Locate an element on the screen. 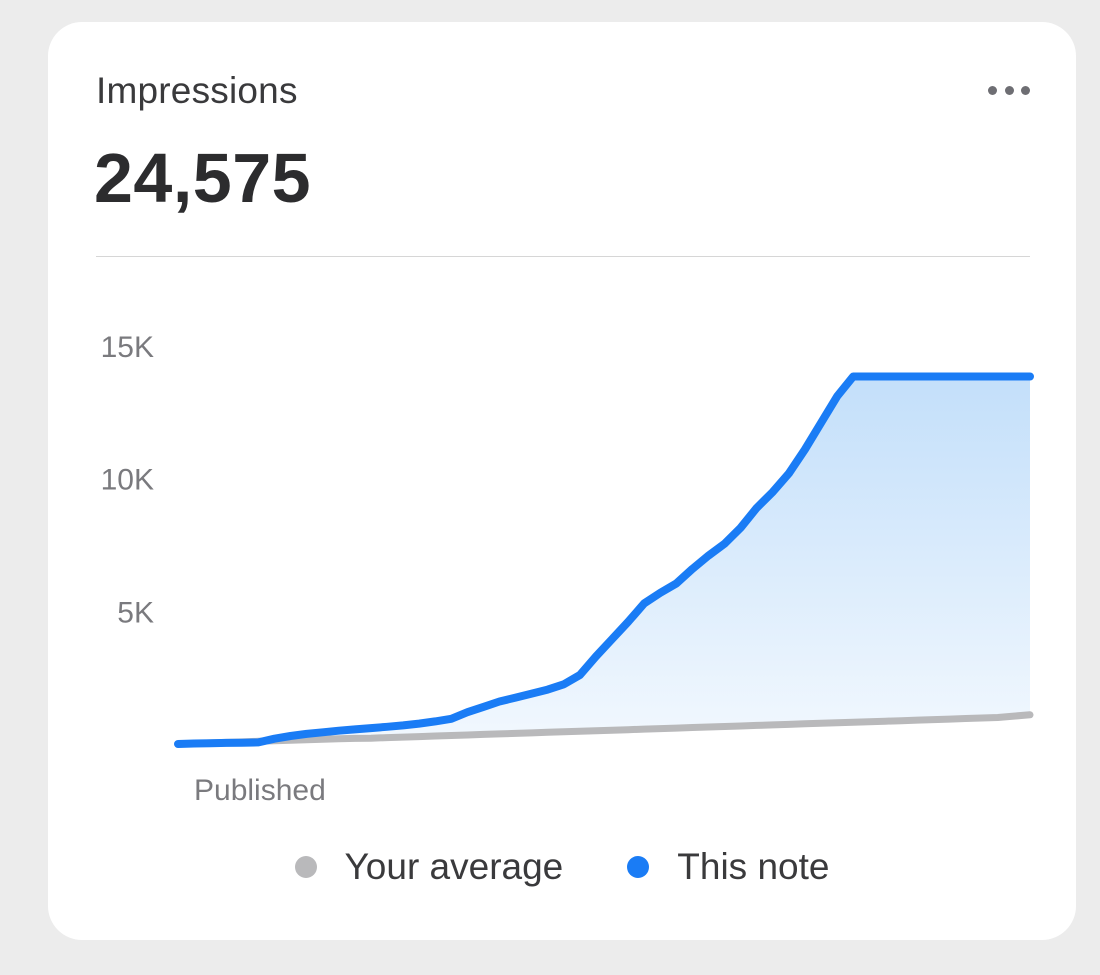 The height and width of the screenshot is (975, 1100). y-tick-label: 10K is located at coordinates (127, 480).